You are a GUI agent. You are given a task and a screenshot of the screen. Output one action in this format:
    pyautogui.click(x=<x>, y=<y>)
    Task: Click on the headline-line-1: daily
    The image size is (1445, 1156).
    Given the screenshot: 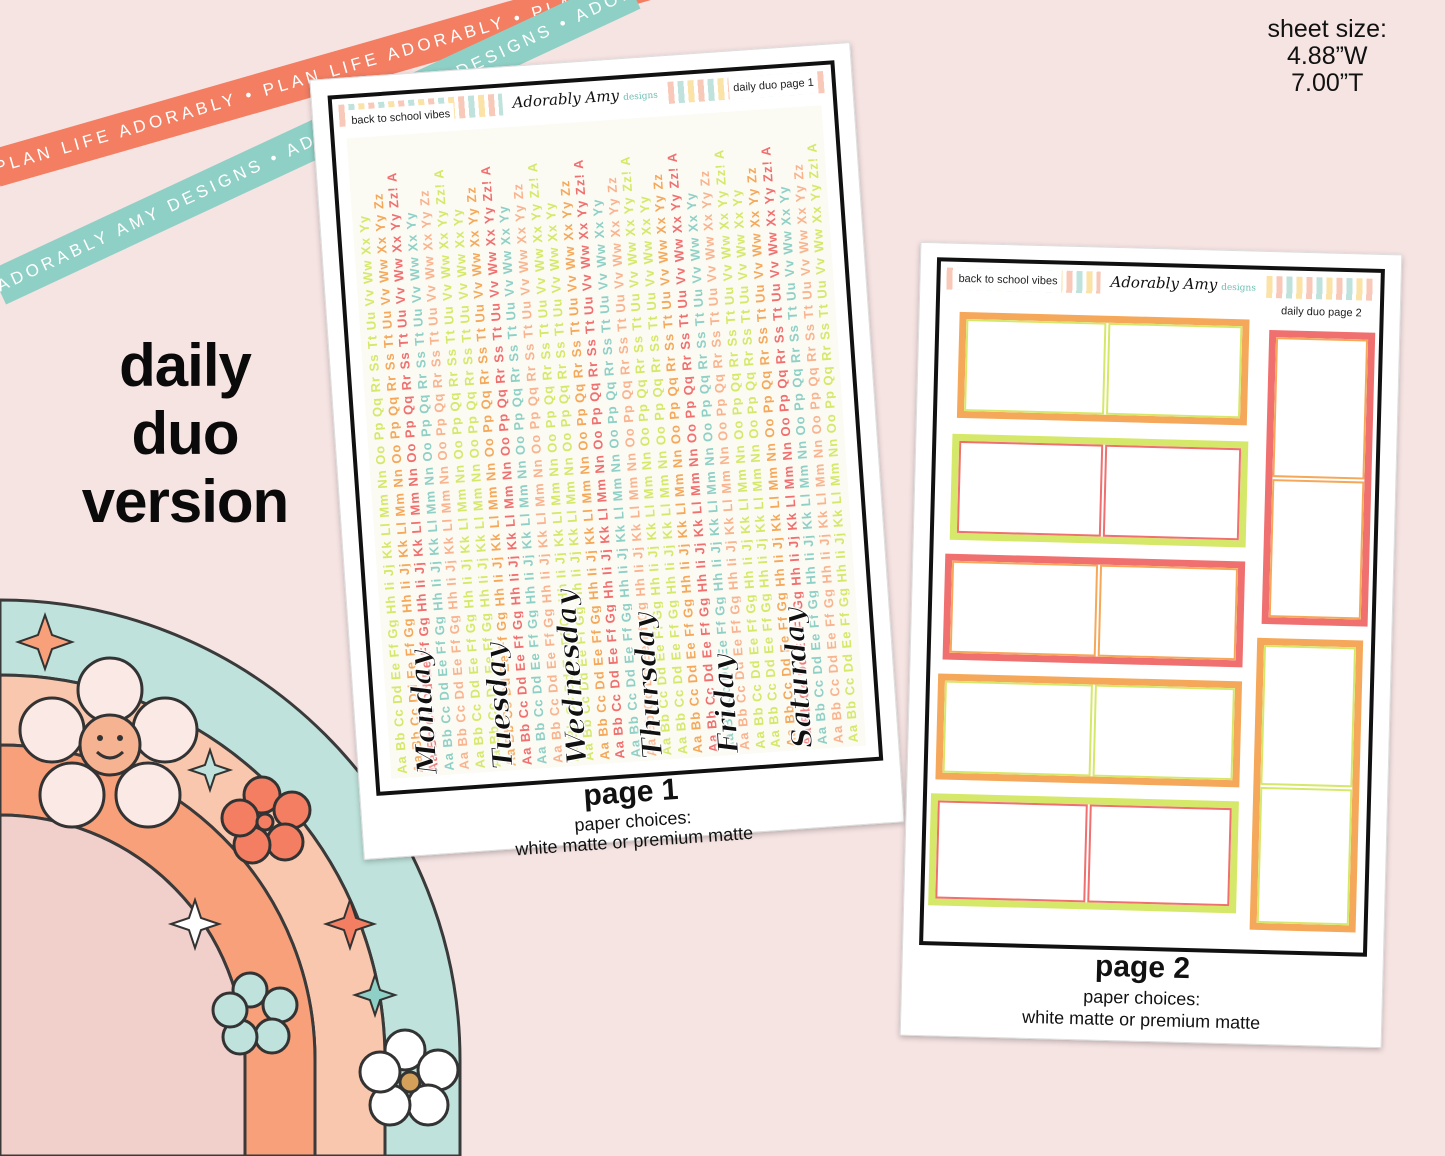 What is the action you would take?
    pyautogui.click(x=185, y=365)
    